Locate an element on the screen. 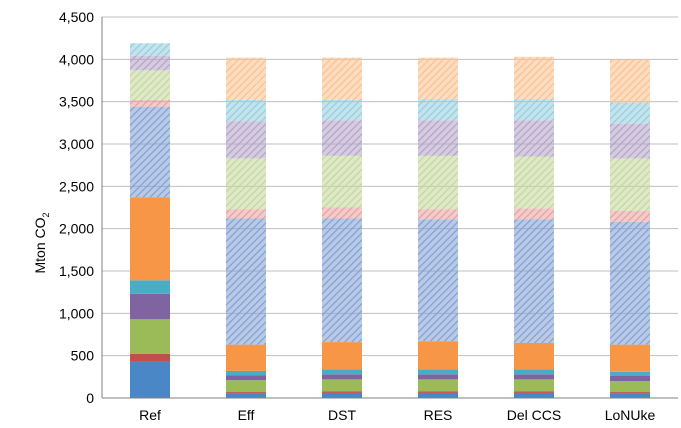 The image size is (681, 428). y-tick-label: 1,500 is located at coordinates (76, 271).